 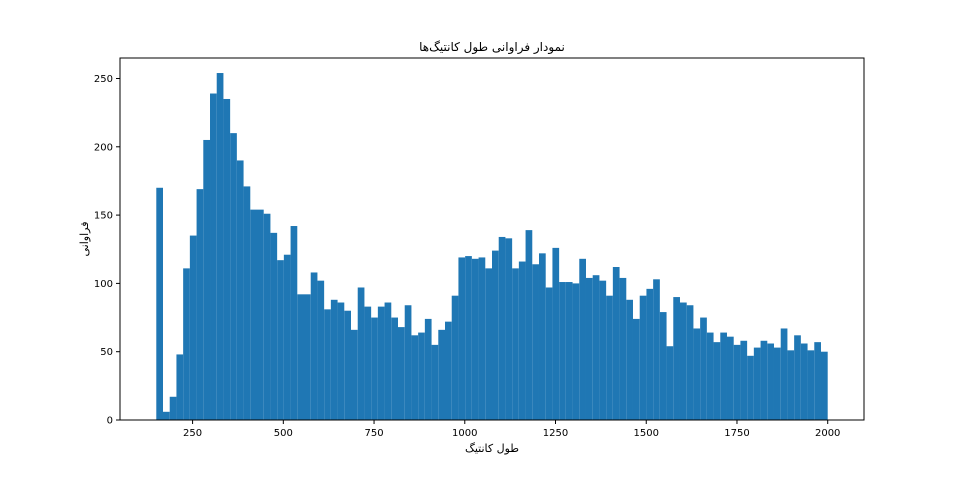 What do you see at coordinates (827, 433) in the screenshot?
I see `x-tick-label: 2000` at bounding box center [827, 433].